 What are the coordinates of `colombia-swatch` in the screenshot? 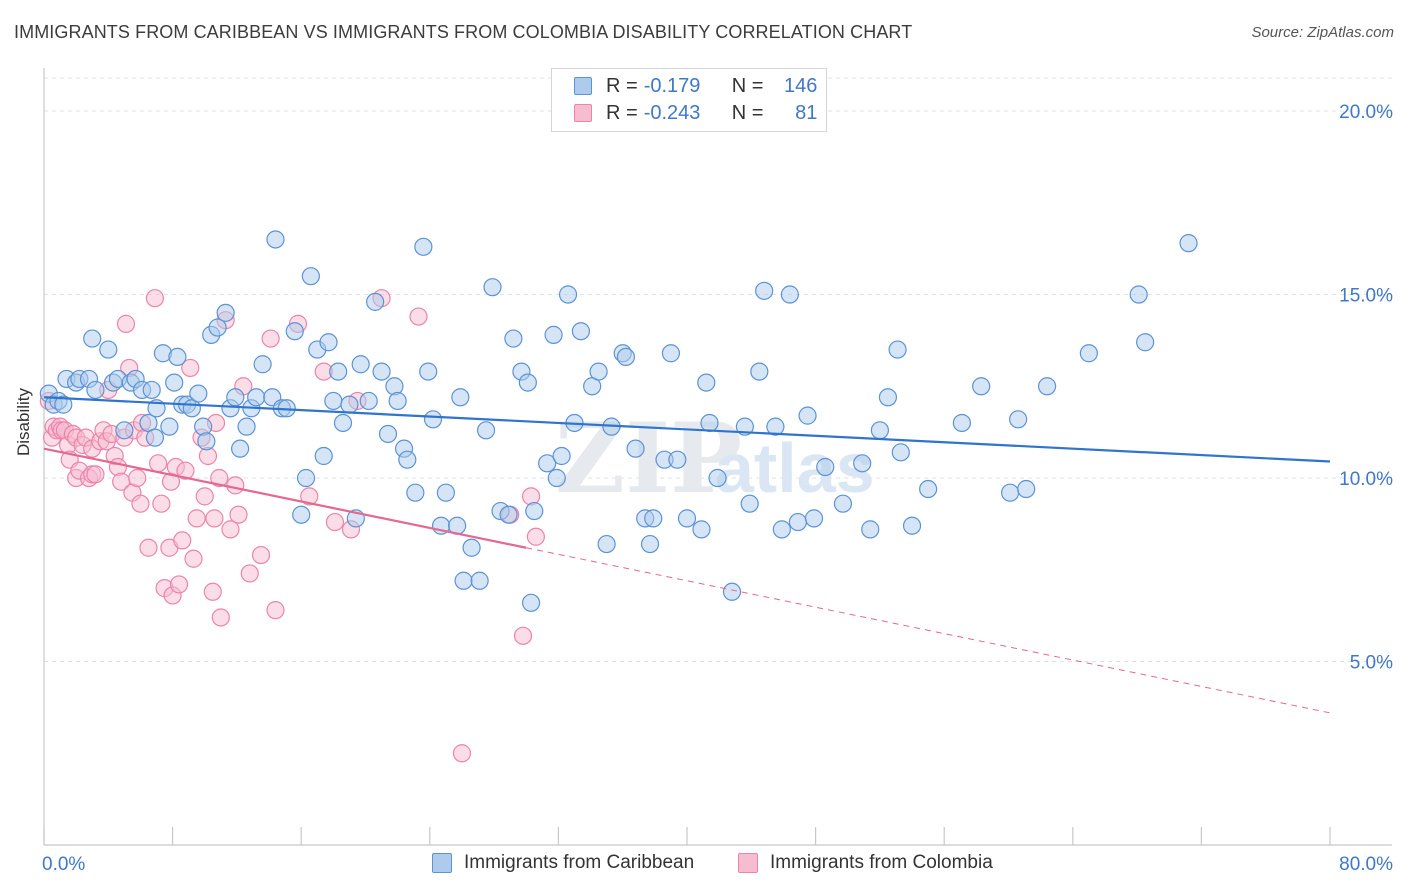 It's located at (583, 113).